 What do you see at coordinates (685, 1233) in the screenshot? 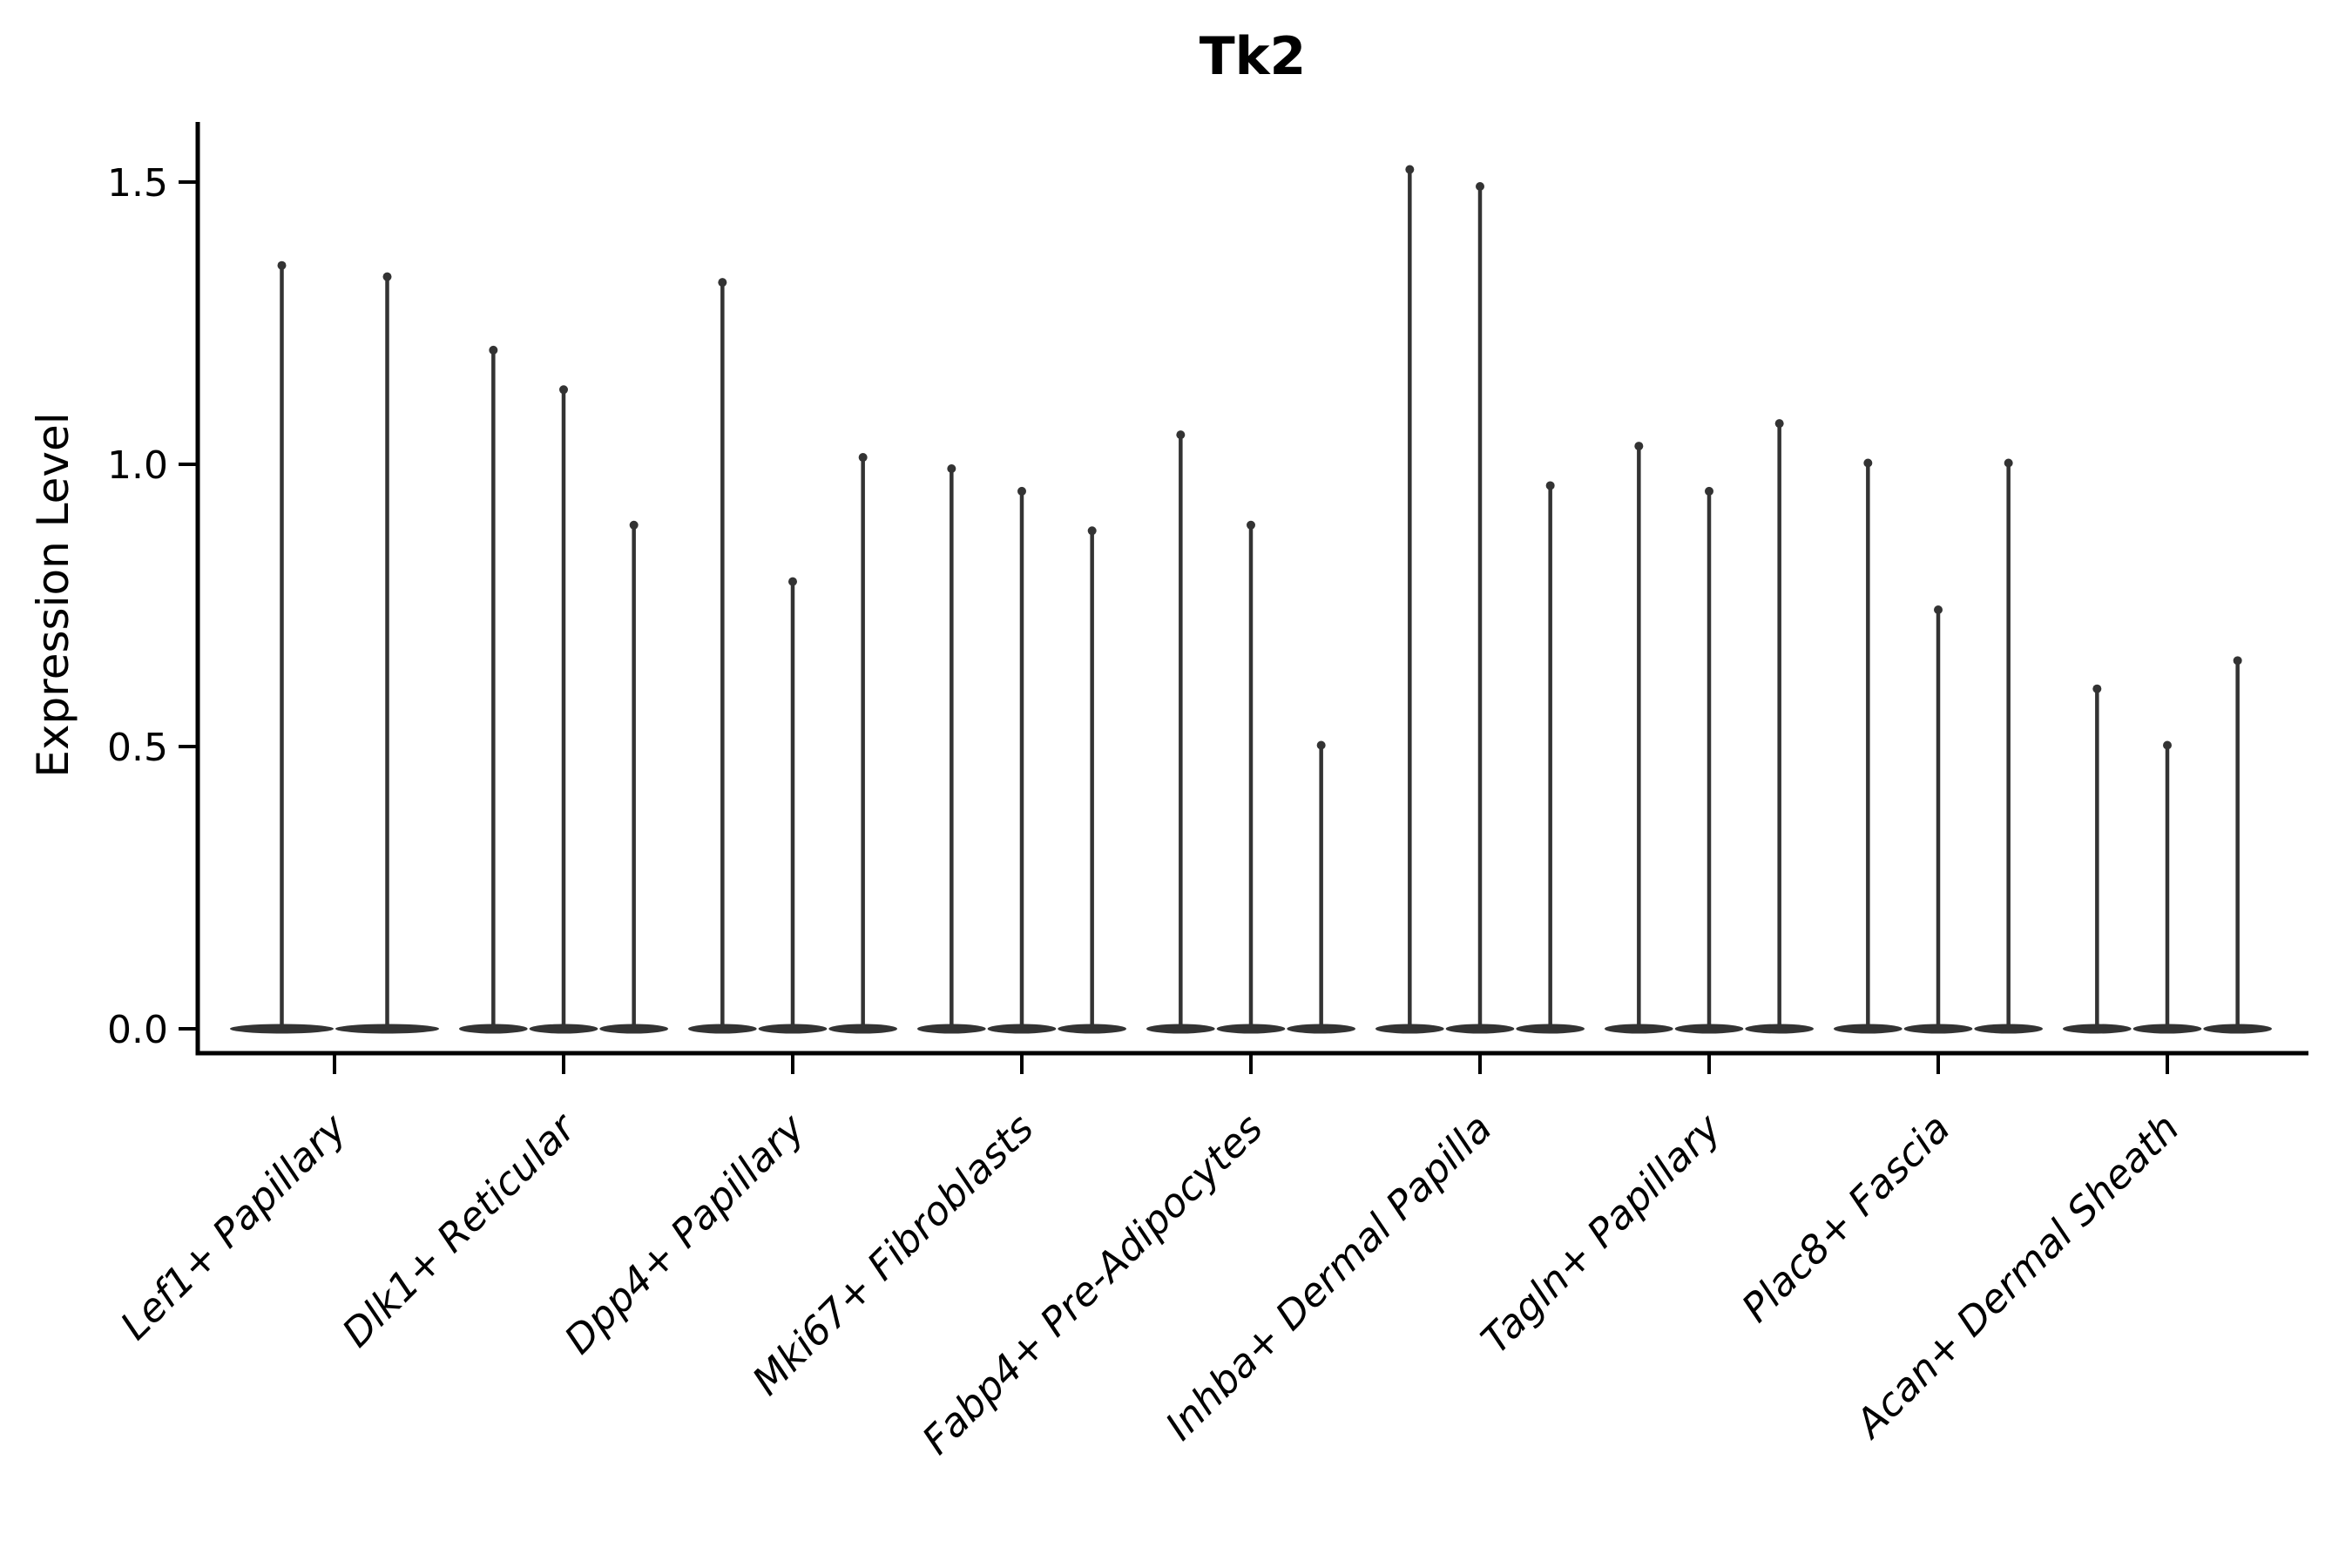
I see `x-tick-label: Dpp4+ Papillary` at bounding box center [685, 1233].